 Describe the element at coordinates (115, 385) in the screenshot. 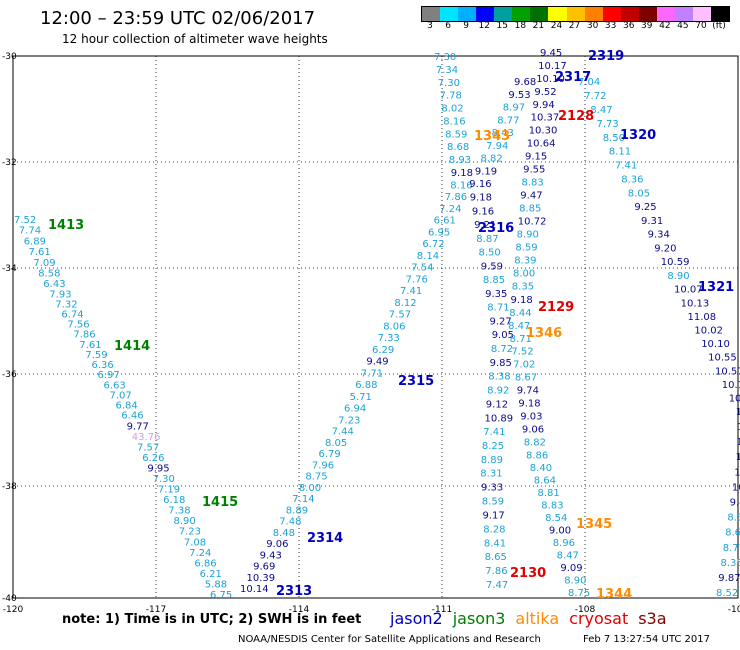

I see `wave-height-value: 6.63` at that location.